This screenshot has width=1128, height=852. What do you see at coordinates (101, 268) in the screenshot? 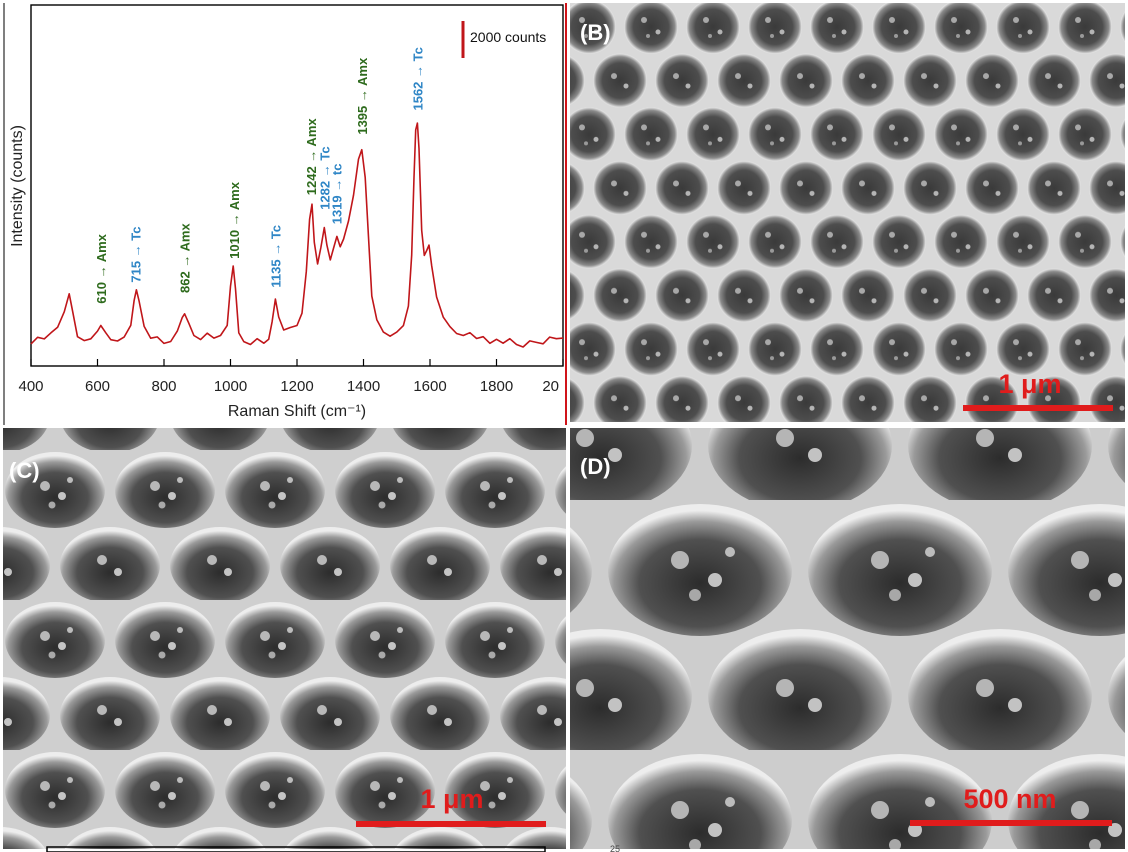
I see `peak-label-610: 610 → Amx` at bounding box center [101, 268].